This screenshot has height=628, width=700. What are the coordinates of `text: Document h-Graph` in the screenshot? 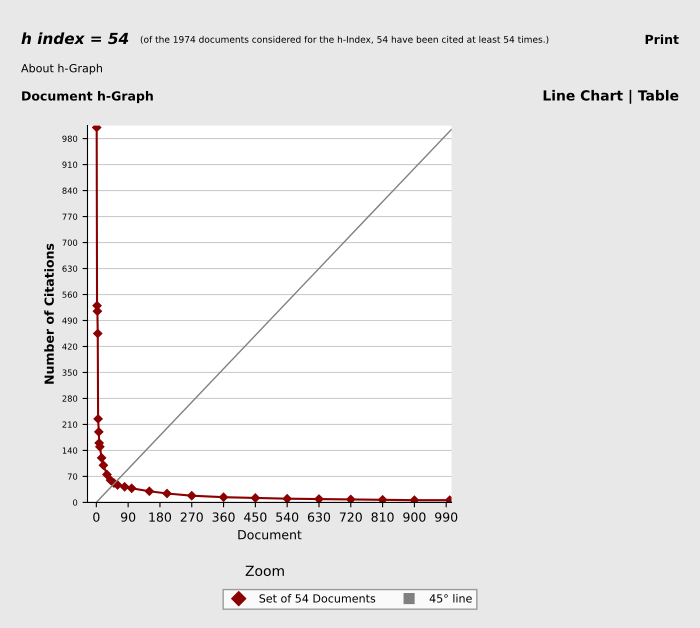 It's located at (87, 97).